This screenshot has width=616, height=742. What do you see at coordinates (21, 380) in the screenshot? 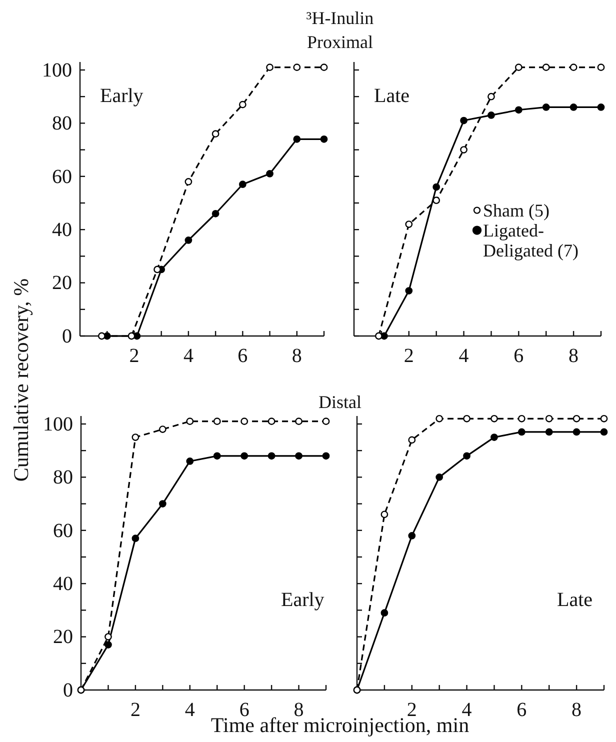
I see `y-axis-title: Cumulative recovery, %` at bounding box center [21, 380].